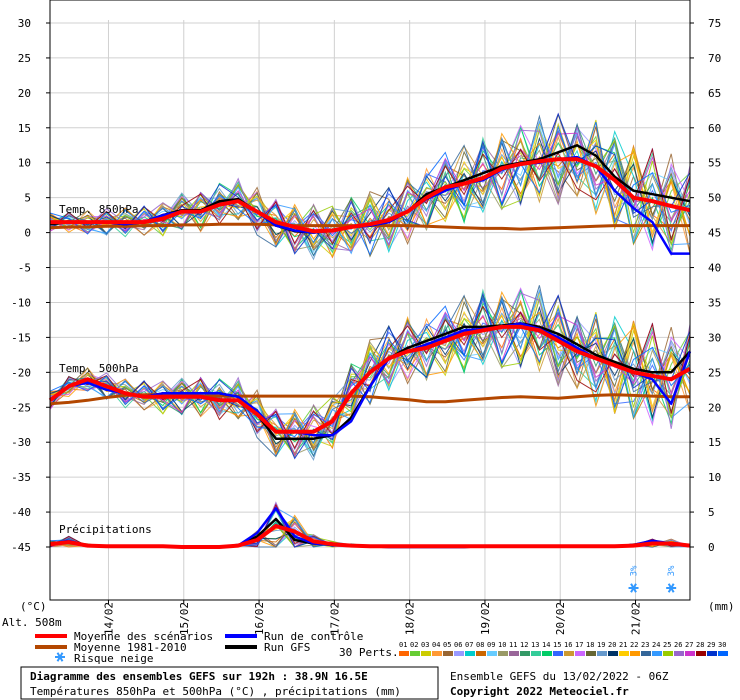 This screenshot has height=700, width=740. What do you see at coordinates (560, 618) in the screenshot?
I see `x-tick-label: 20/02` at bounding box center [560, 618].